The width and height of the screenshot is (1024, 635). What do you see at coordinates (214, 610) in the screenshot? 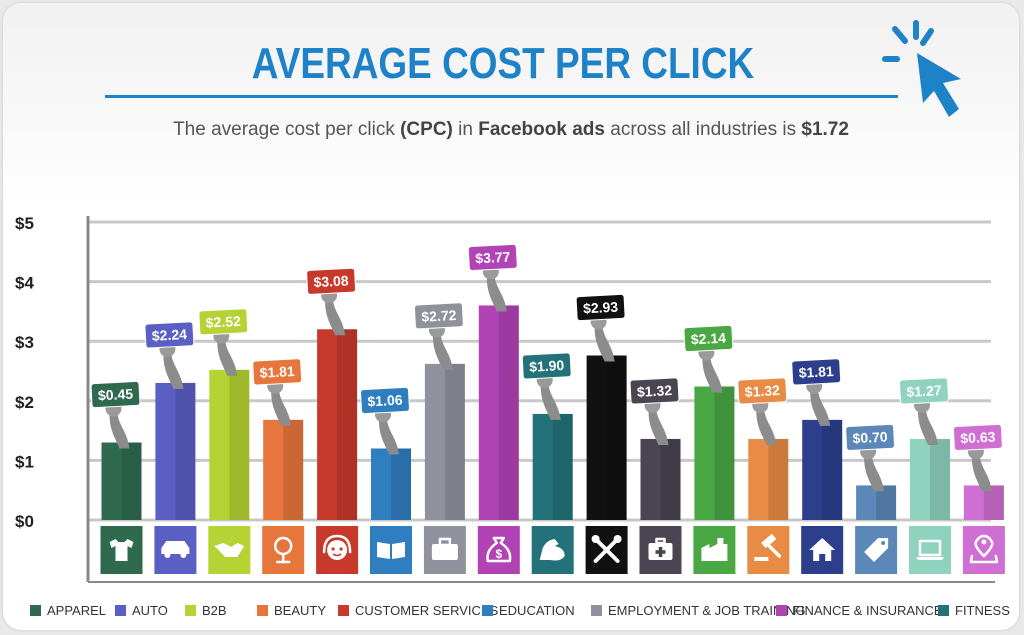
I see `legend-label: B2B` at bounding box center [214, 610].